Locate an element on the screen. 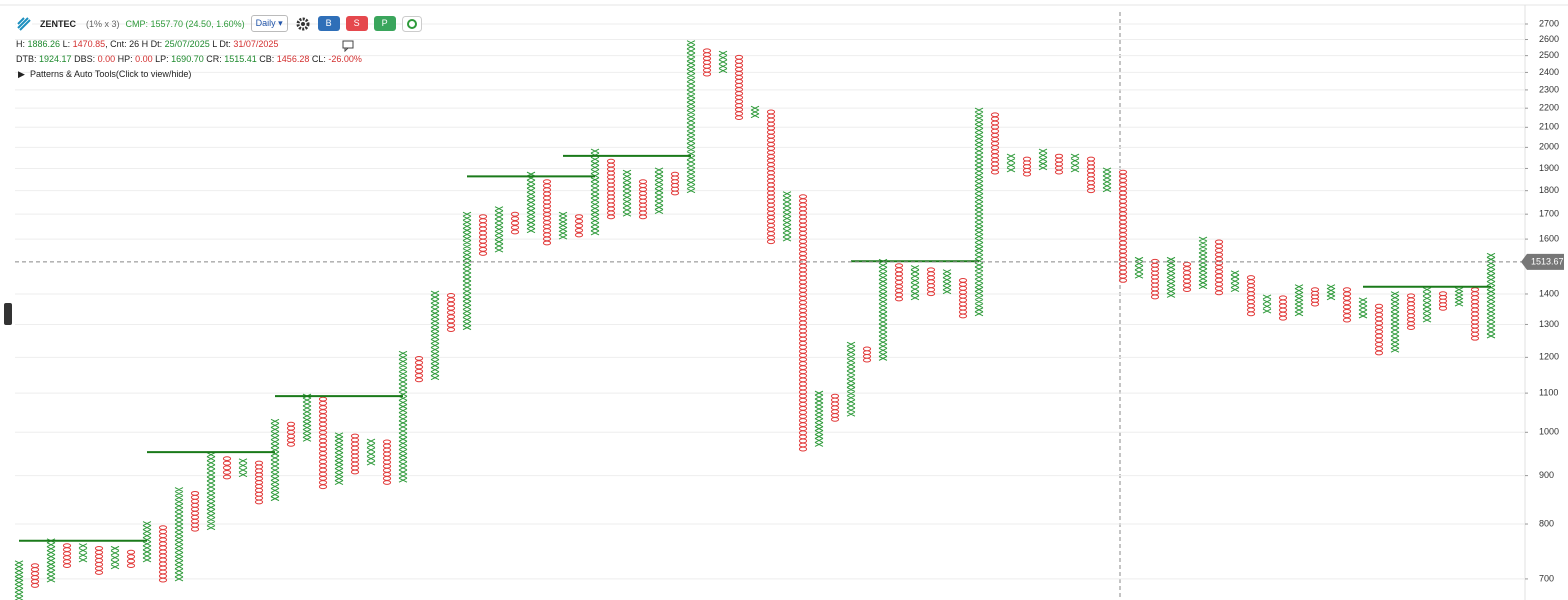  stat-text: , Cnt: 26 H Dt: is located at coordinates (135, 44).